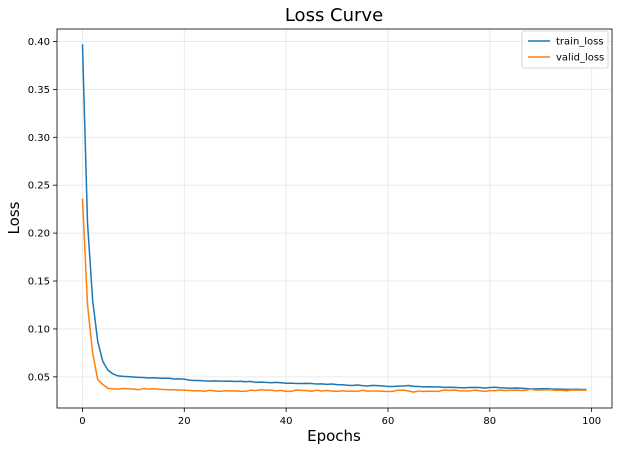 Image resolution: width=620 pixels, height=450 pixels. I want to click on x-tick-label: 0, so click(82, 421).